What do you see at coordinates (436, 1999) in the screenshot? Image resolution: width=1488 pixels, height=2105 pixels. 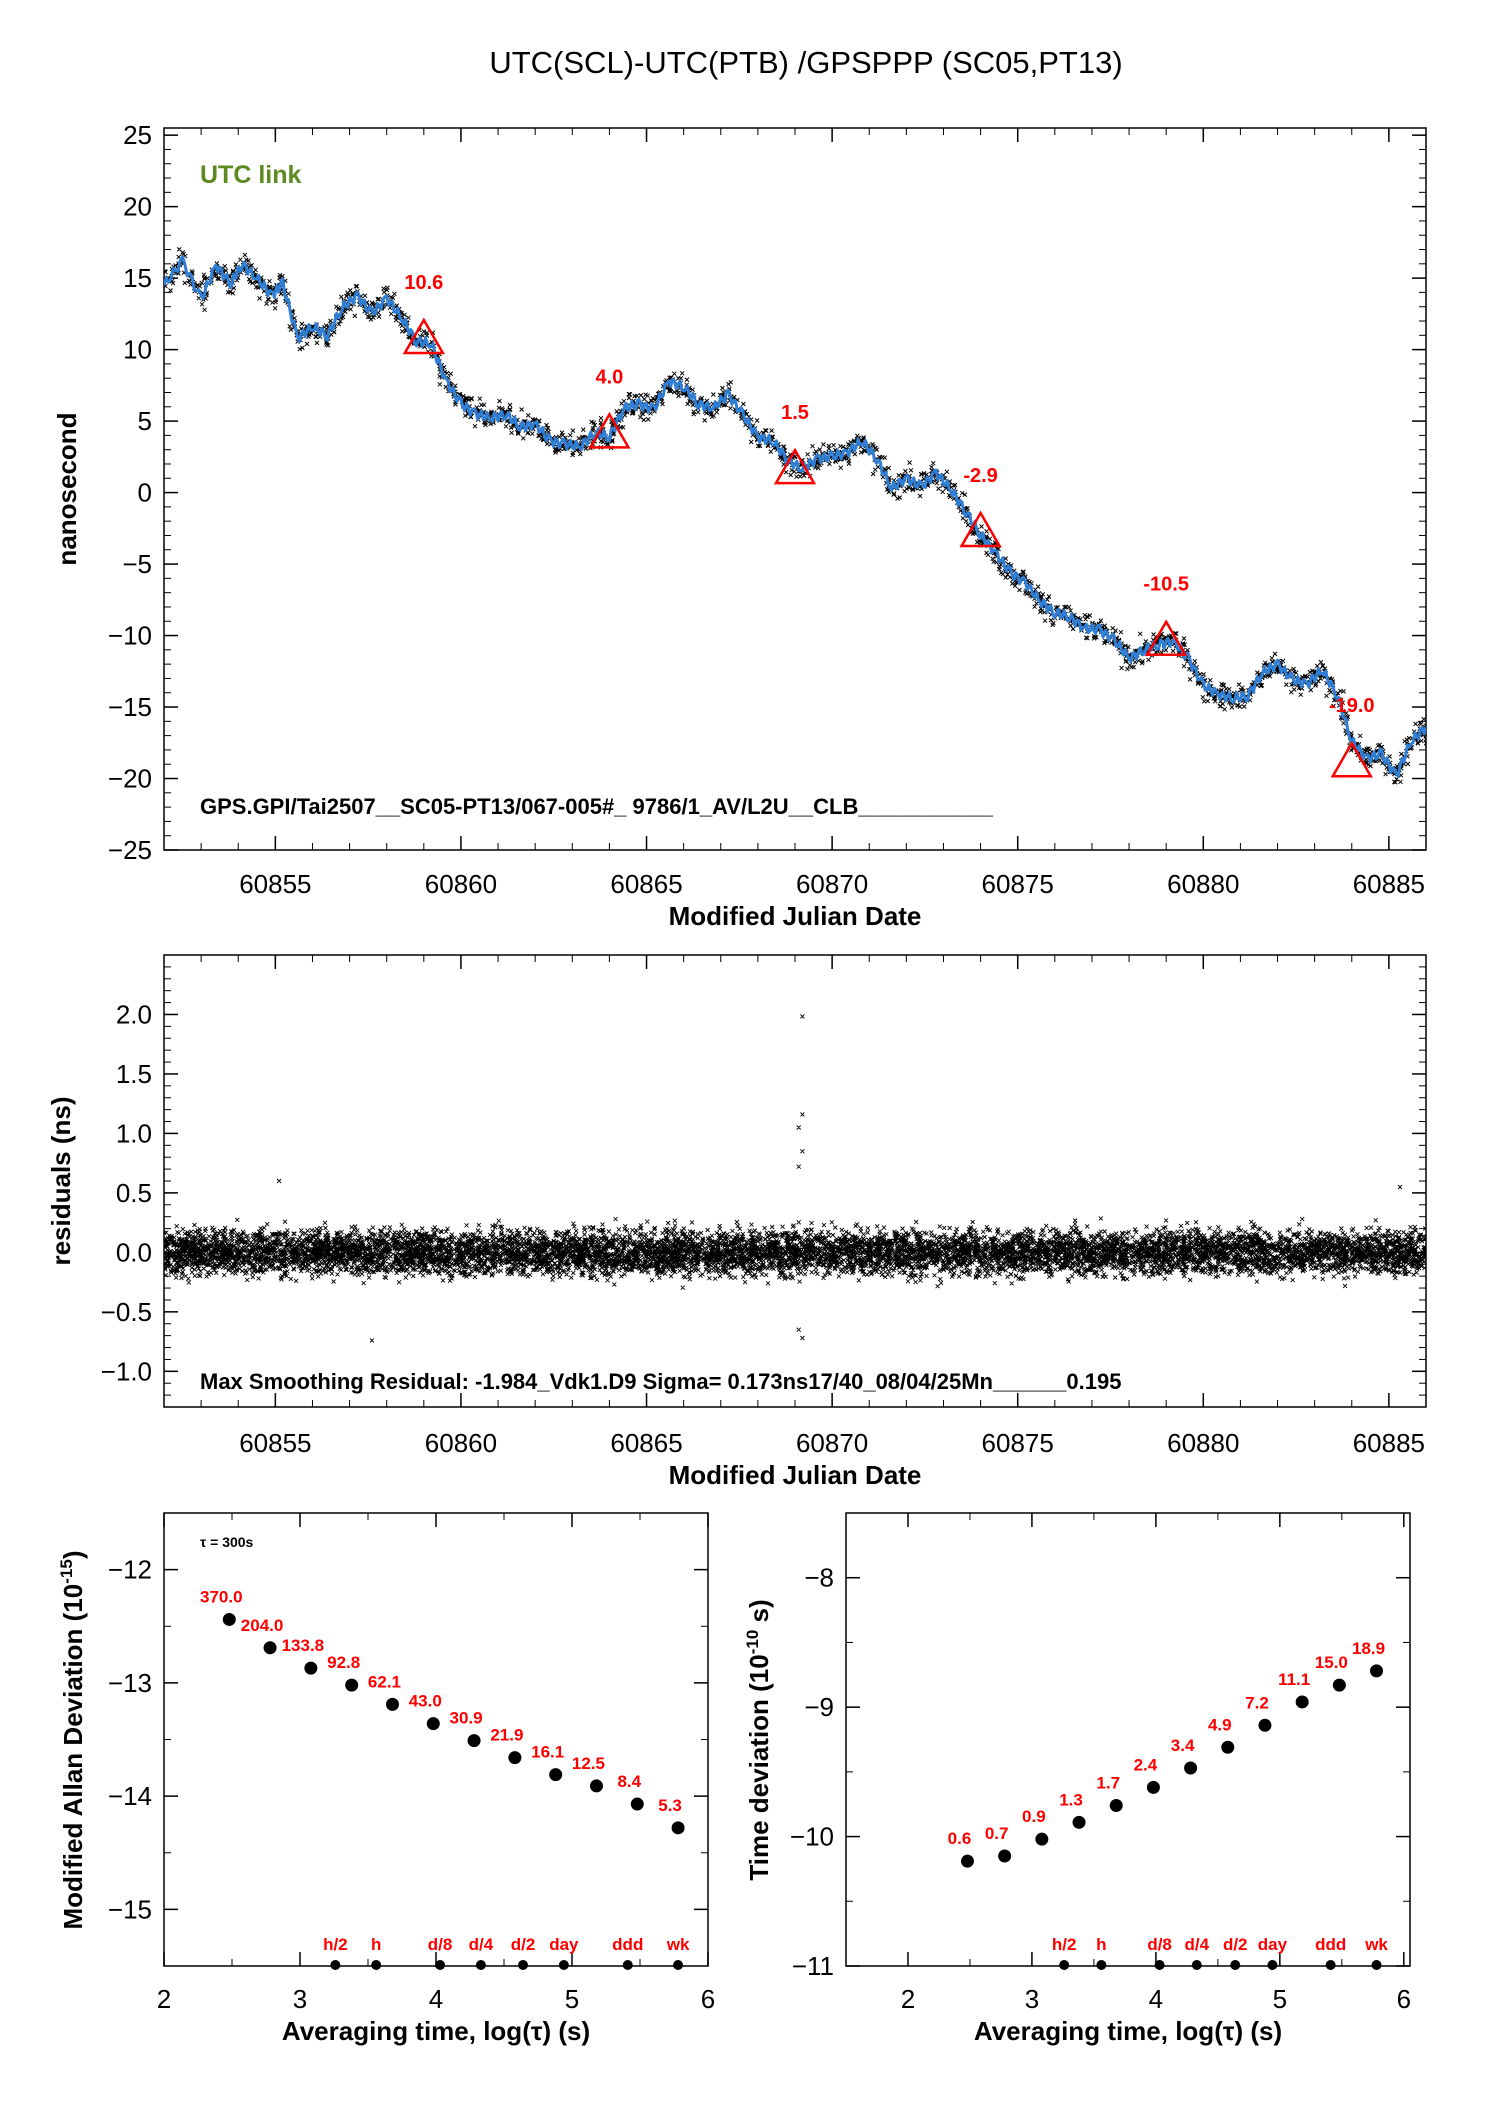 I see `mdev-xtick-label: 4` at bounding box center [436, 1999].